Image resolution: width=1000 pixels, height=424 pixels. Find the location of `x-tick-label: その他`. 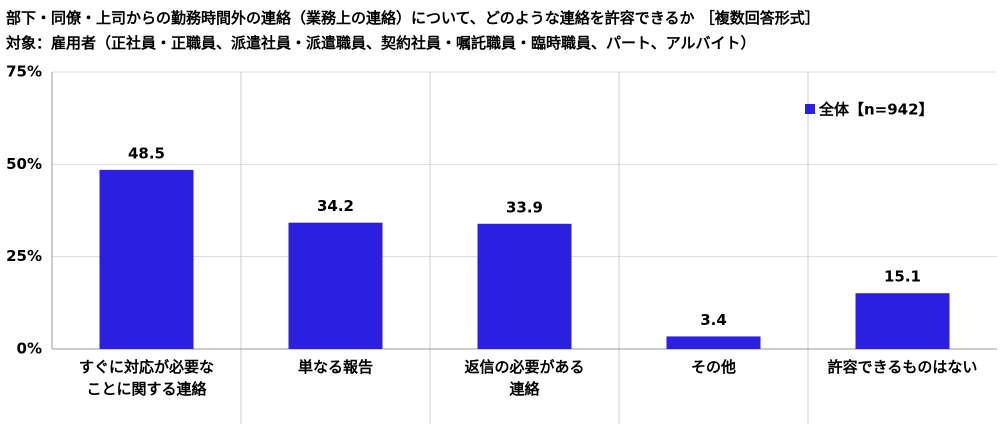

x-tick-label: その他 is located at coordinates (713, 367).